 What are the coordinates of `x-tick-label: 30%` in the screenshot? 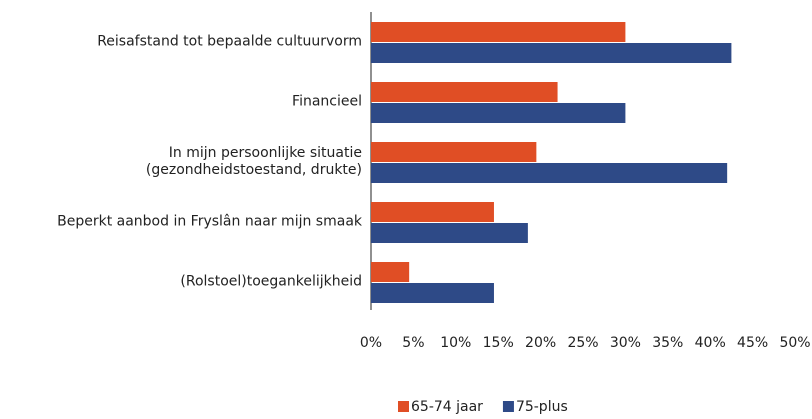 It's located at (625, 343).